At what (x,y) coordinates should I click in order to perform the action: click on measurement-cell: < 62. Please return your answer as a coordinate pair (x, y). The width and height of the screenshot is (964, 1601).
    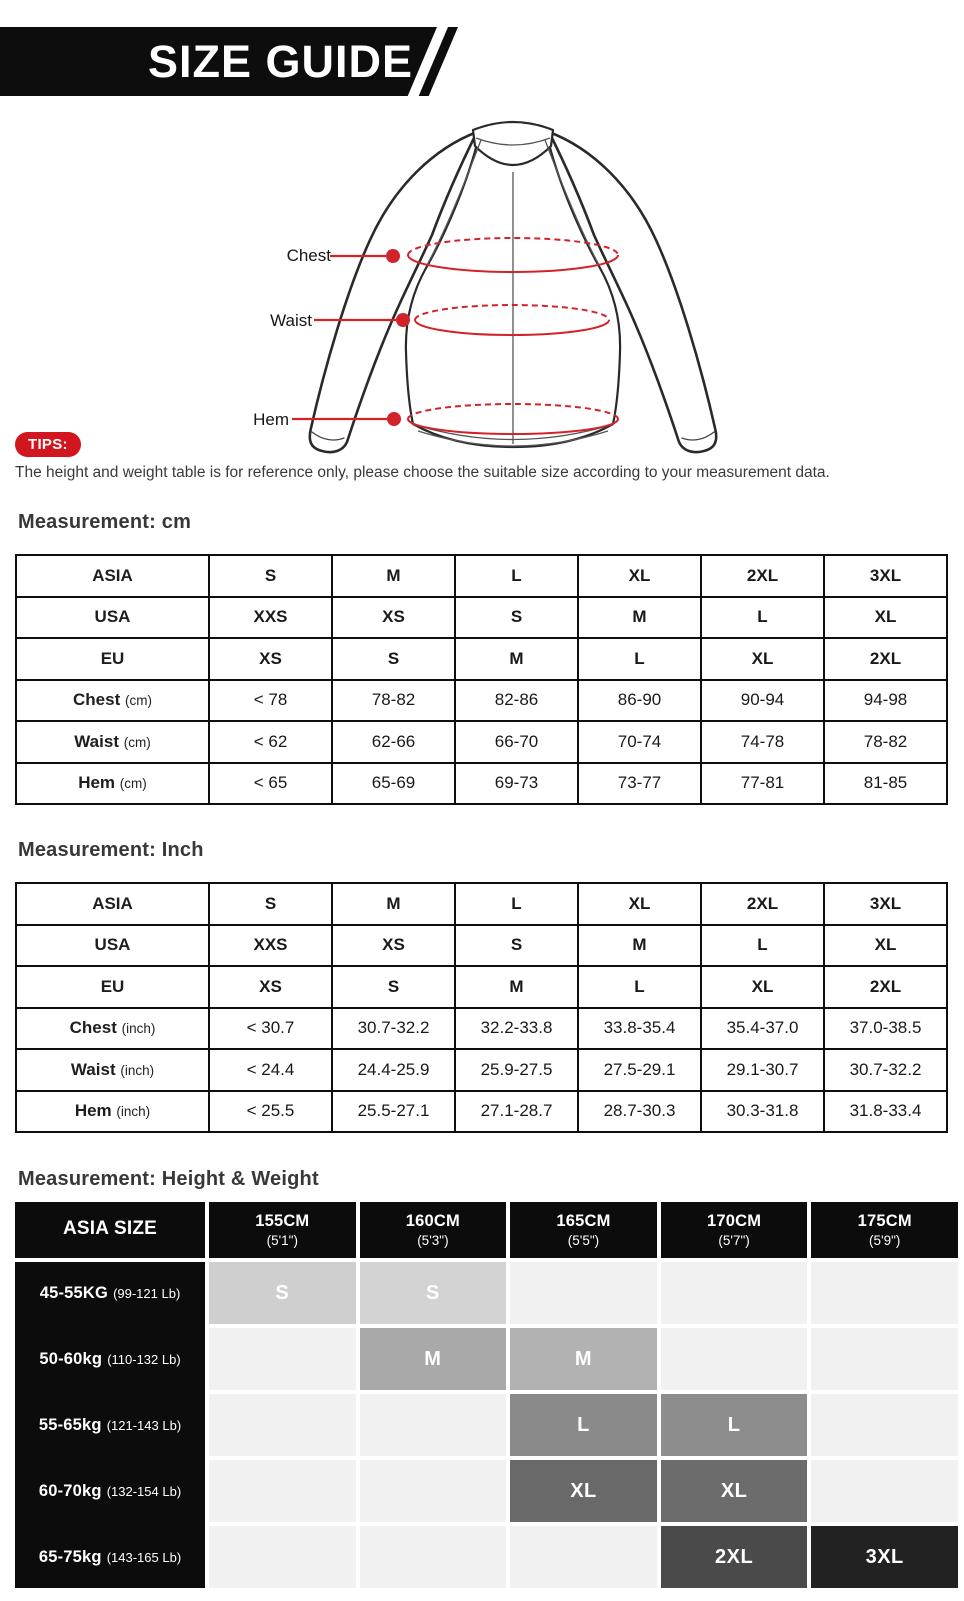
    Looking at the image, I should click on (270, 742).